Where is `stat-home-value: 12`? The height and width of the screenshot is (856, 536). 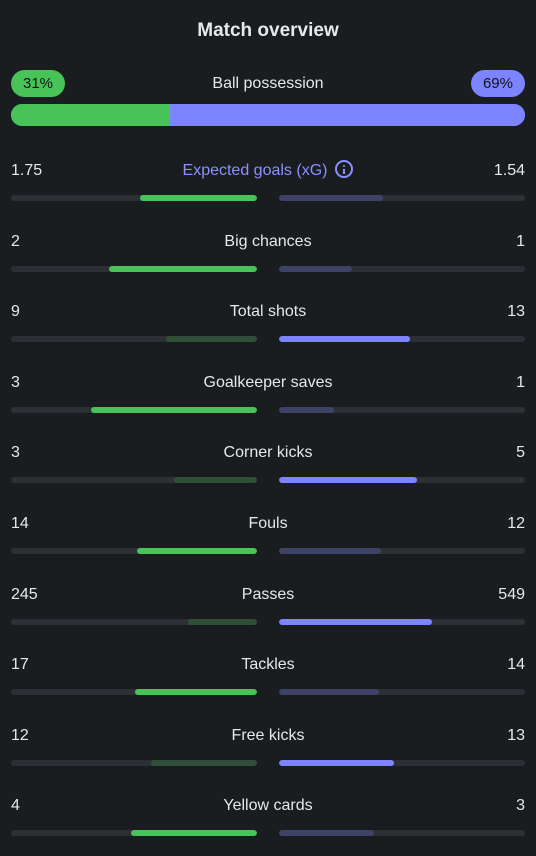
stat-home-value: 12 is located at coordinates (20, 735).